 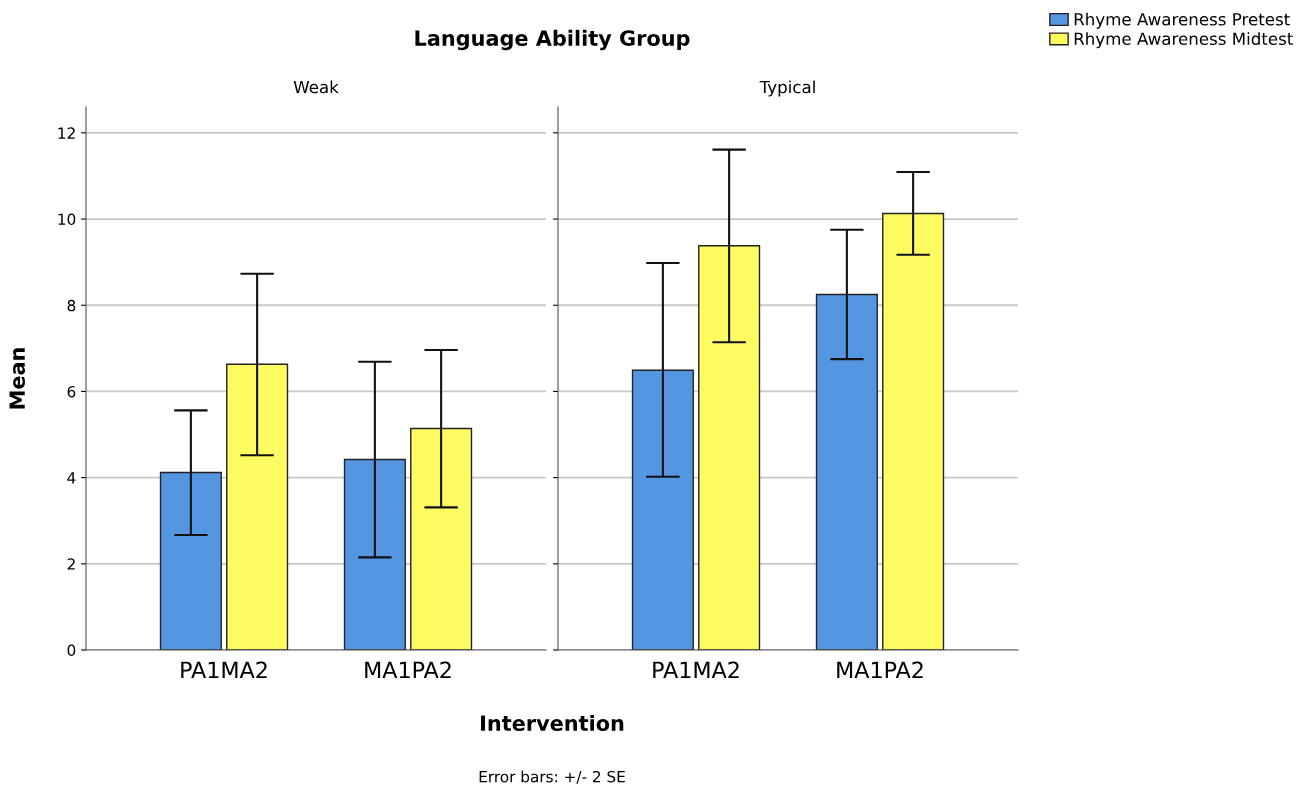 What do you see at coordinates (787, 88) in the screenshot?
I see `chart-subtitle: Typical` at bounding box center [787, 88].